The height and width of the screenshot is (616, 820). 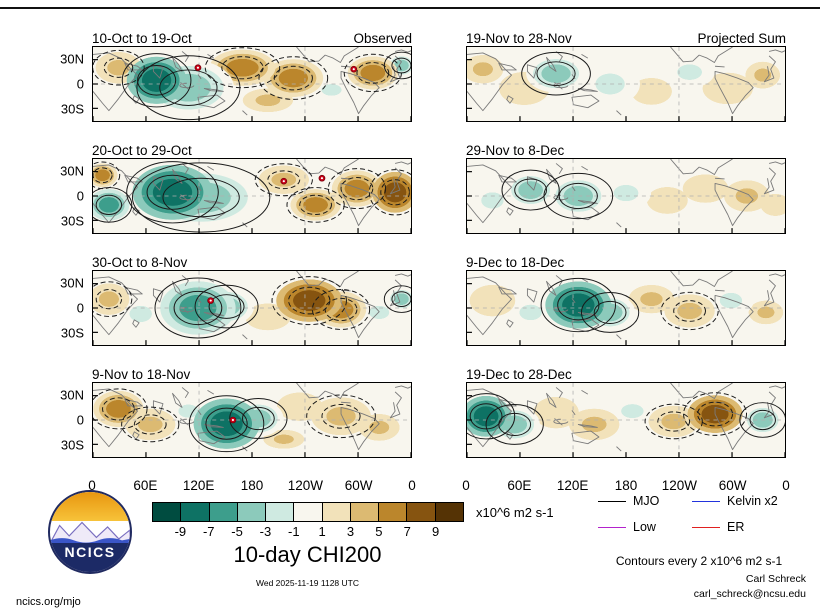 I want to click on credit-email: carl_schreck@ncsu.edu, so click(x=749, y=594).